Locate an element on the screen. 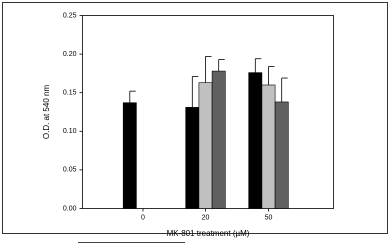  y-tick-label: 0.00 is located at coordinates (70, 208).